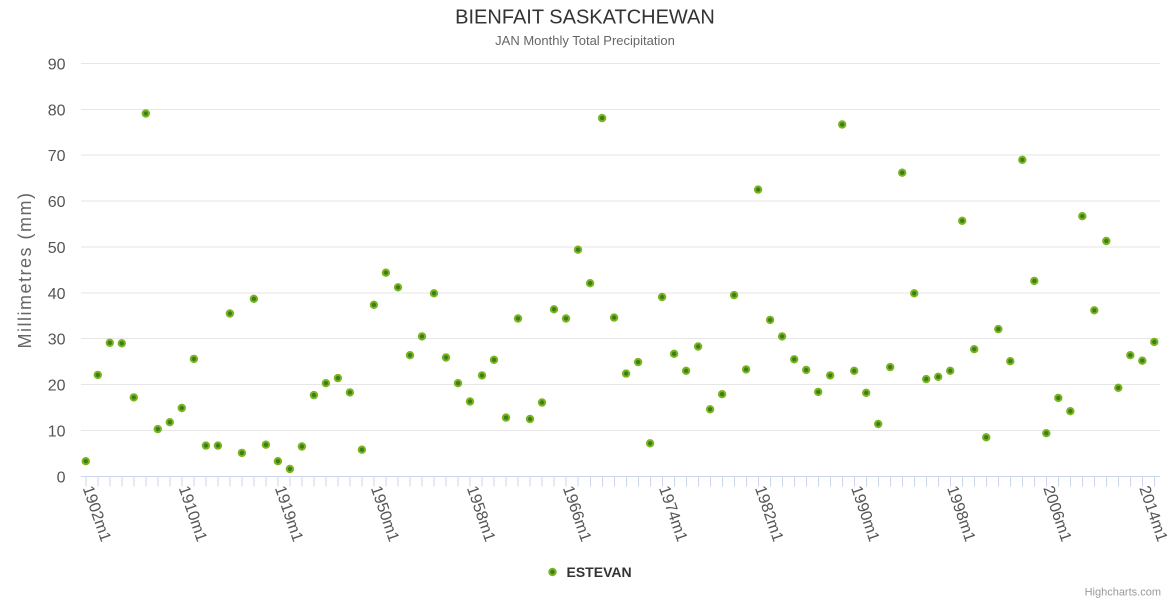 The height and width of the screenshot is (605, 1170). What do you see at coordinates (57, 110) in the screenshot?
I see `svg-text: 80` at bounding box center [57, 110].